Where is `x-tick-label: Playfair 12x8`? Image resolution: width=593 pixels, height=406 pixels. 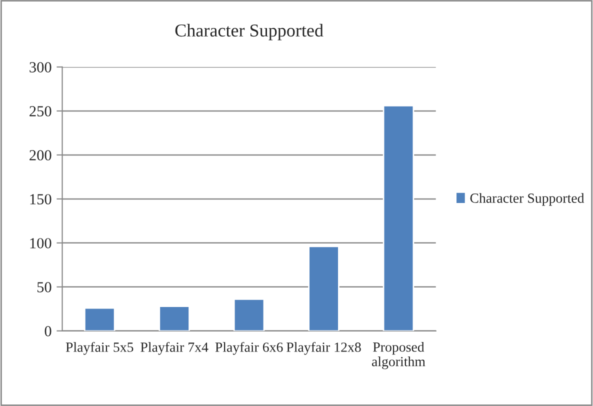 x-tick-label: Playfair 12x8 is located at coordinates (323, 348).